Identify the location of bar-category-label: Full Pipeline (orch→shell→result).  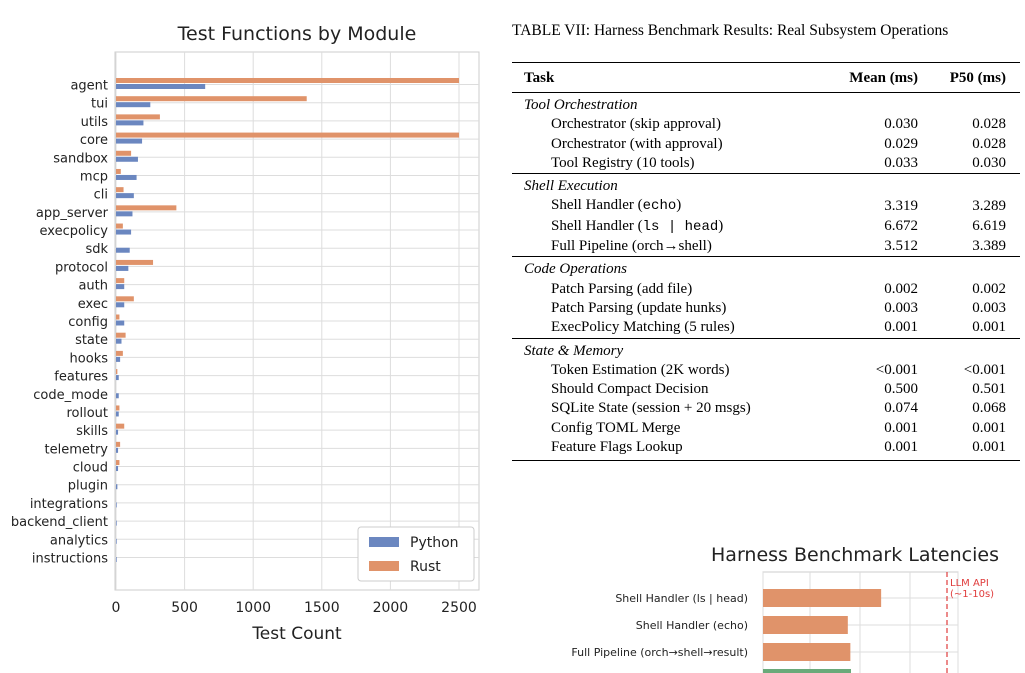
(659, 652).